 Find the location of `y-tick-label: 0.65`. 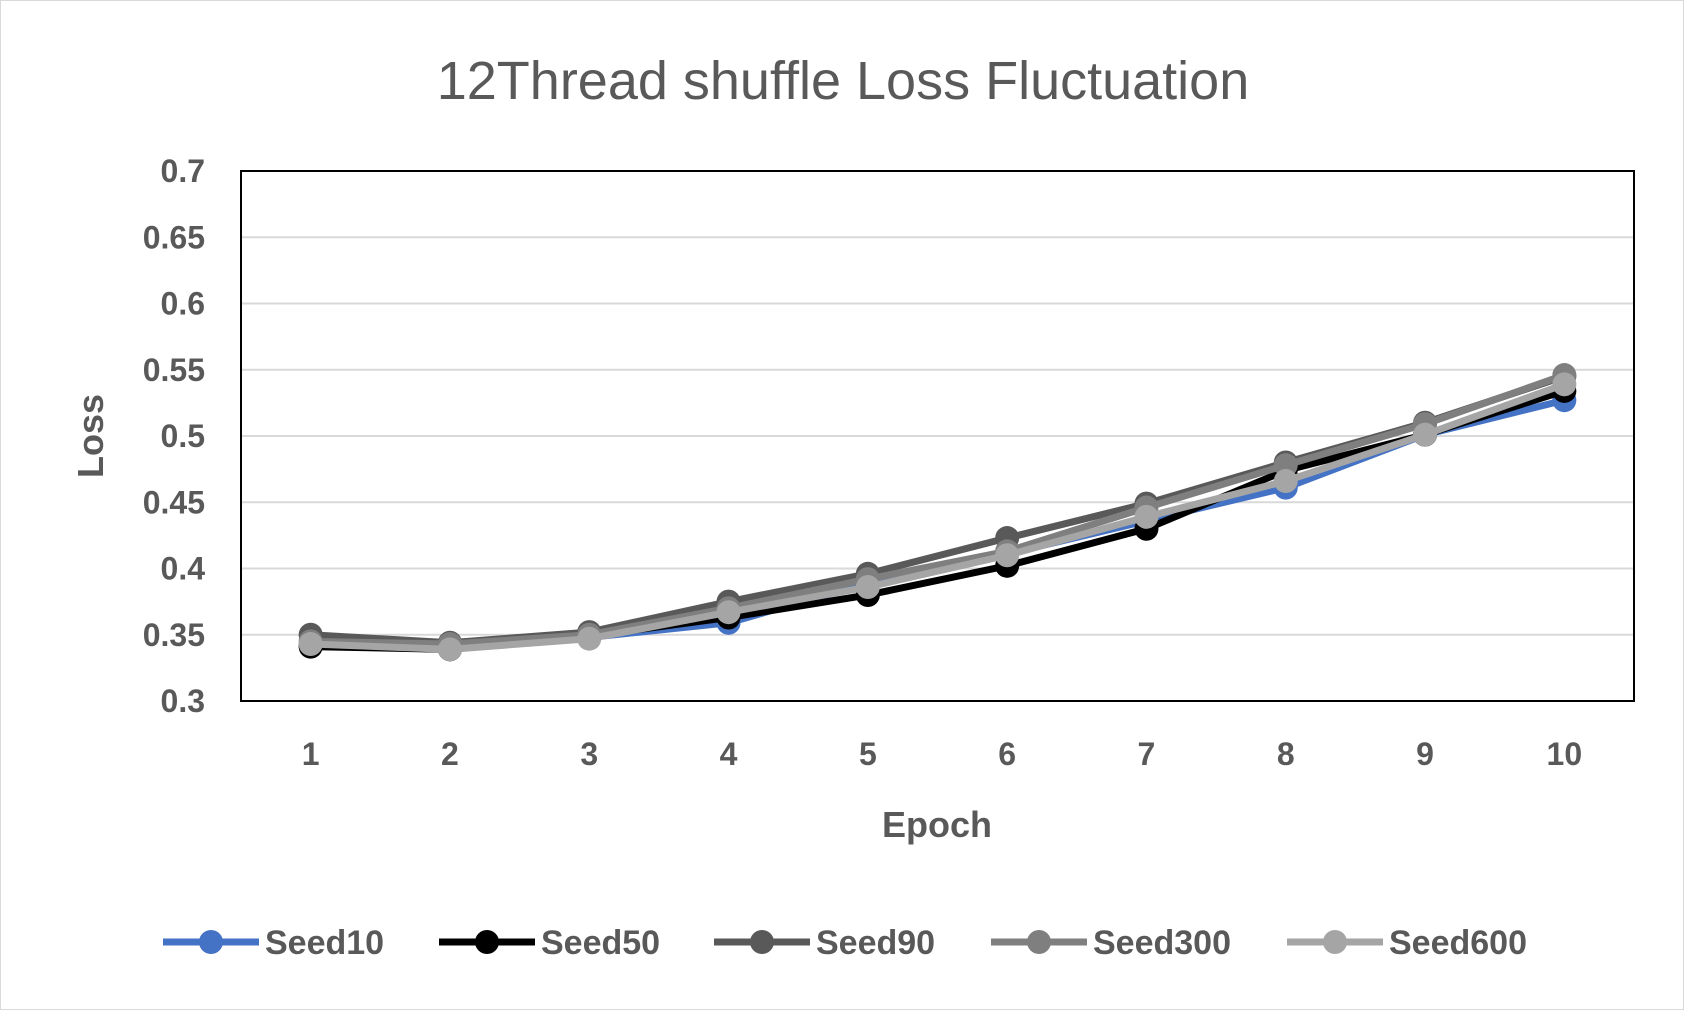

y-tick-label: 0.65 is located at coordinates (174, 237).